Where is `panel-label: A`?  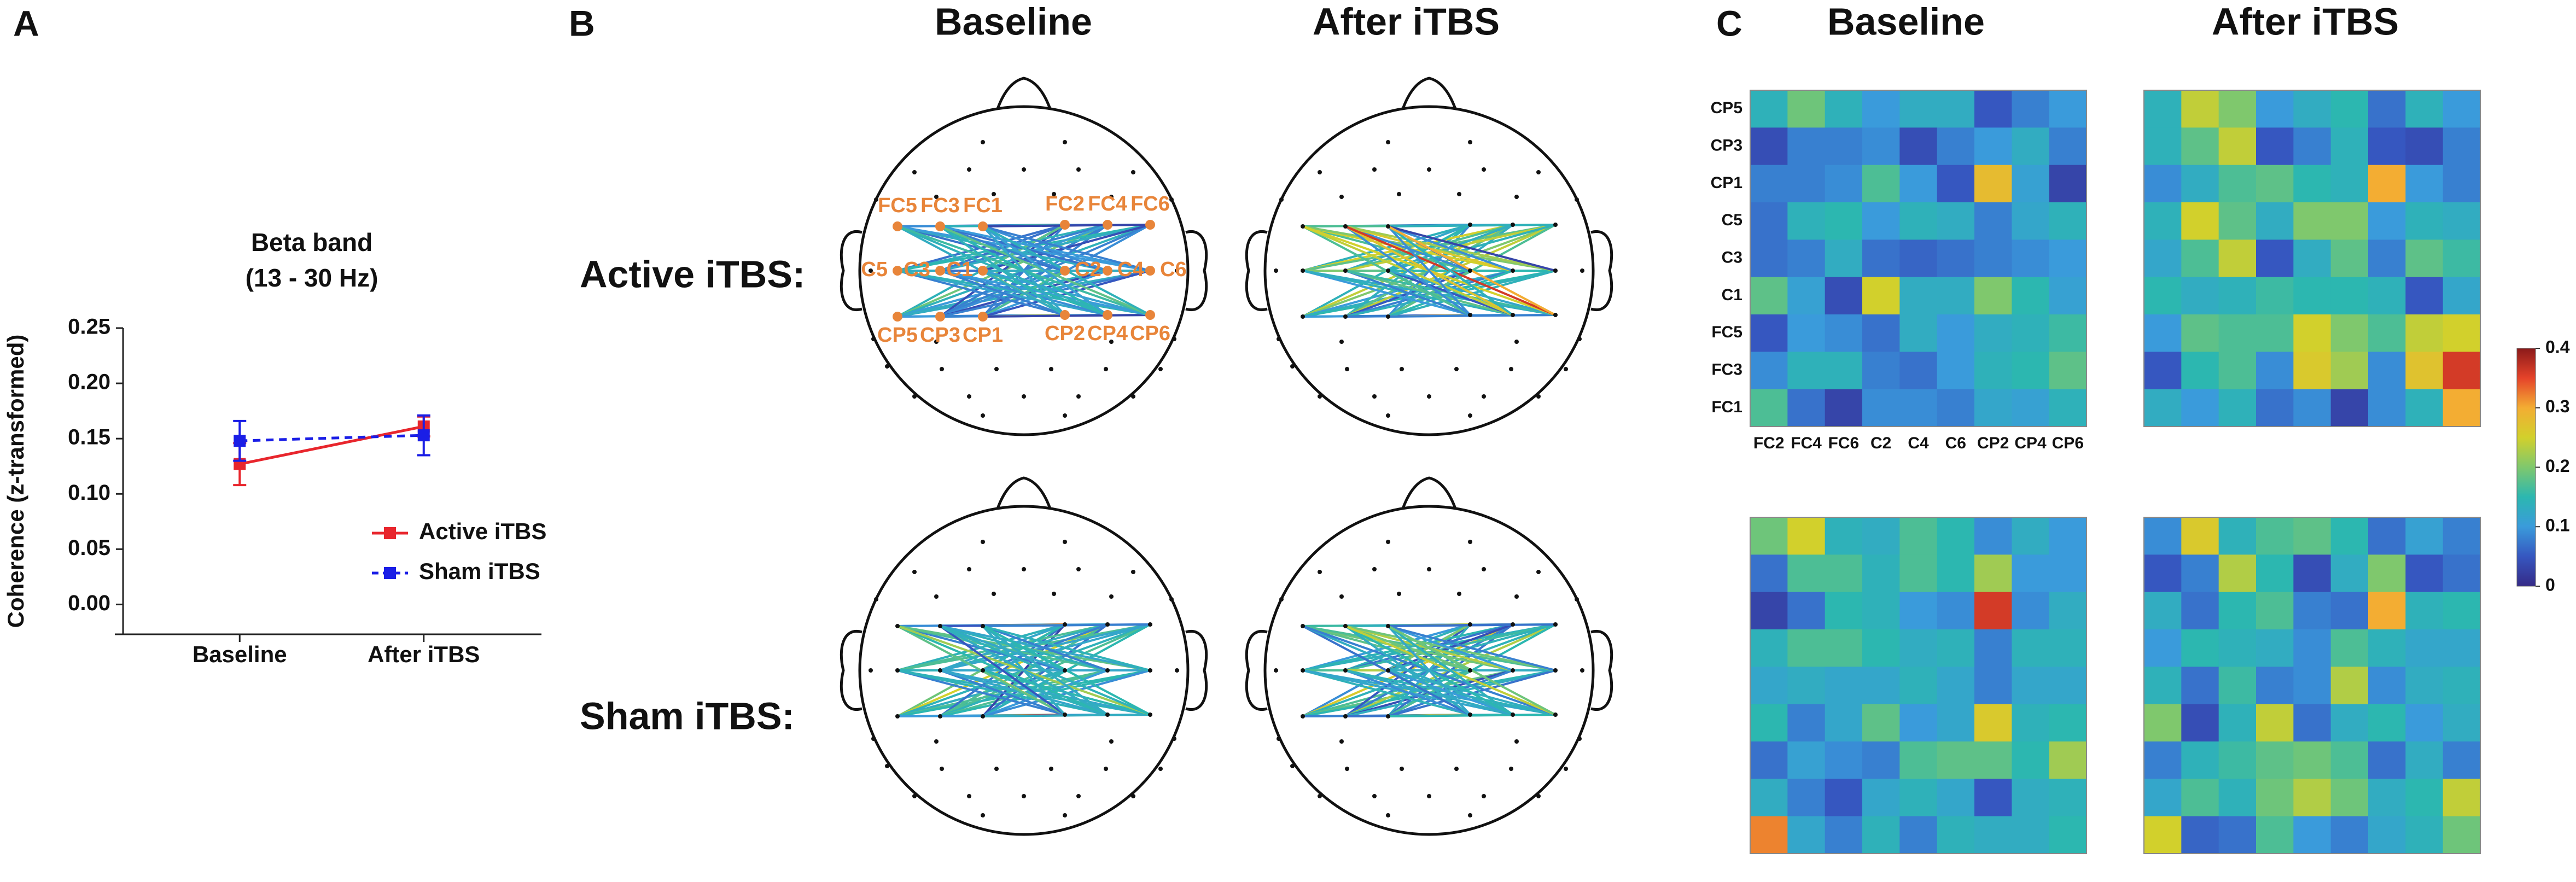 panel-label: A is located at coordinates (26, 23).